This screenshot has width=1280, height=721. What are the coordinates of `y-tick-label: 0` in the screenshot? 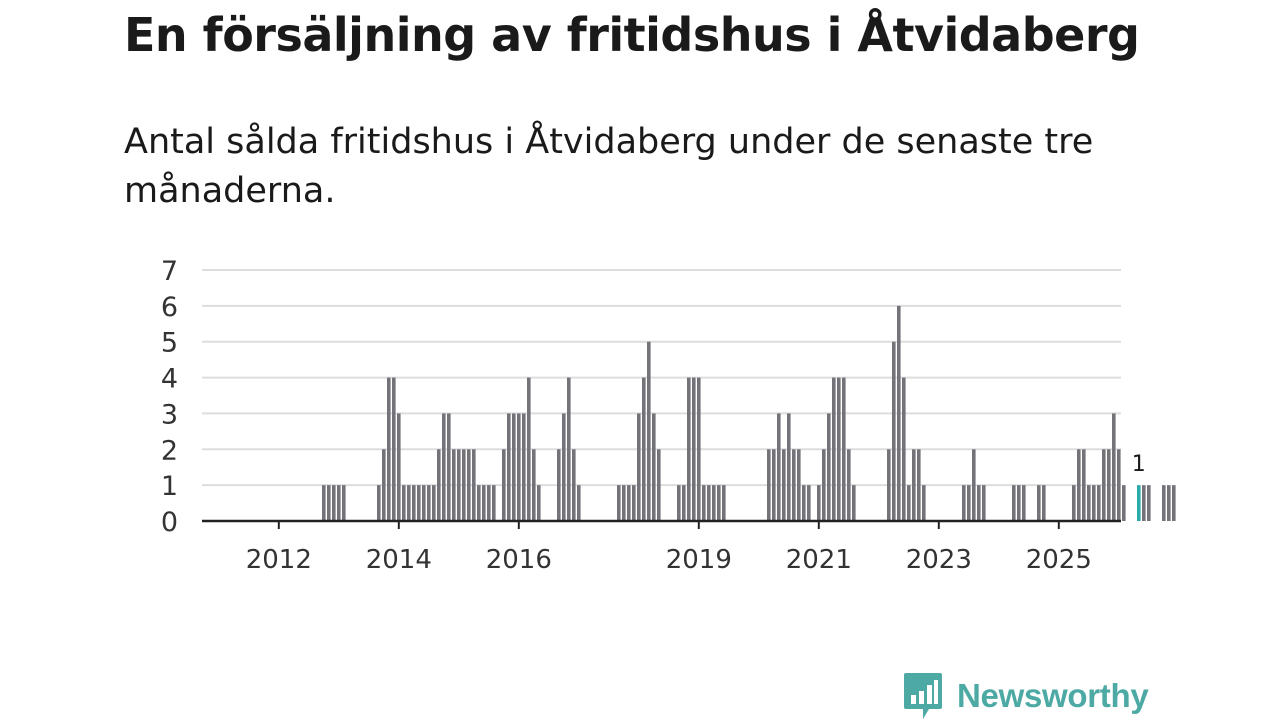 It's located at (169, 522).